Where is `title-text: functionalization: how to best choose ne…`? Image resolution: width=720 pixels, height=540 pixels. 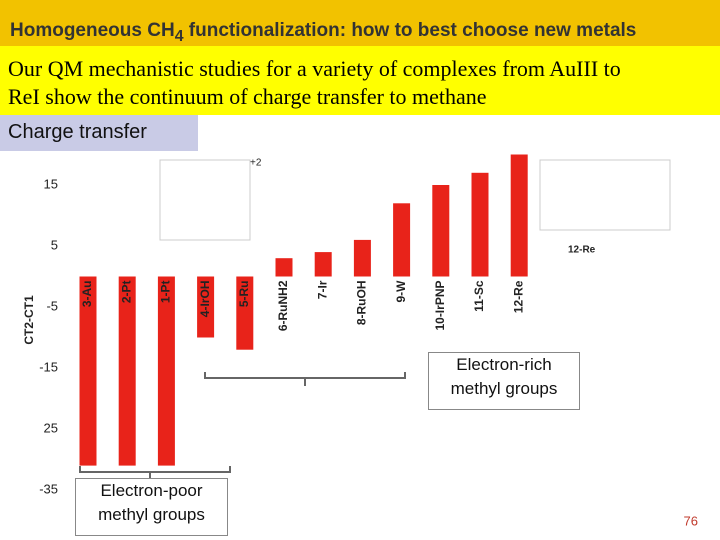
title-text: functionalization: how to best choose ne… is located at coordinates (410, 30).